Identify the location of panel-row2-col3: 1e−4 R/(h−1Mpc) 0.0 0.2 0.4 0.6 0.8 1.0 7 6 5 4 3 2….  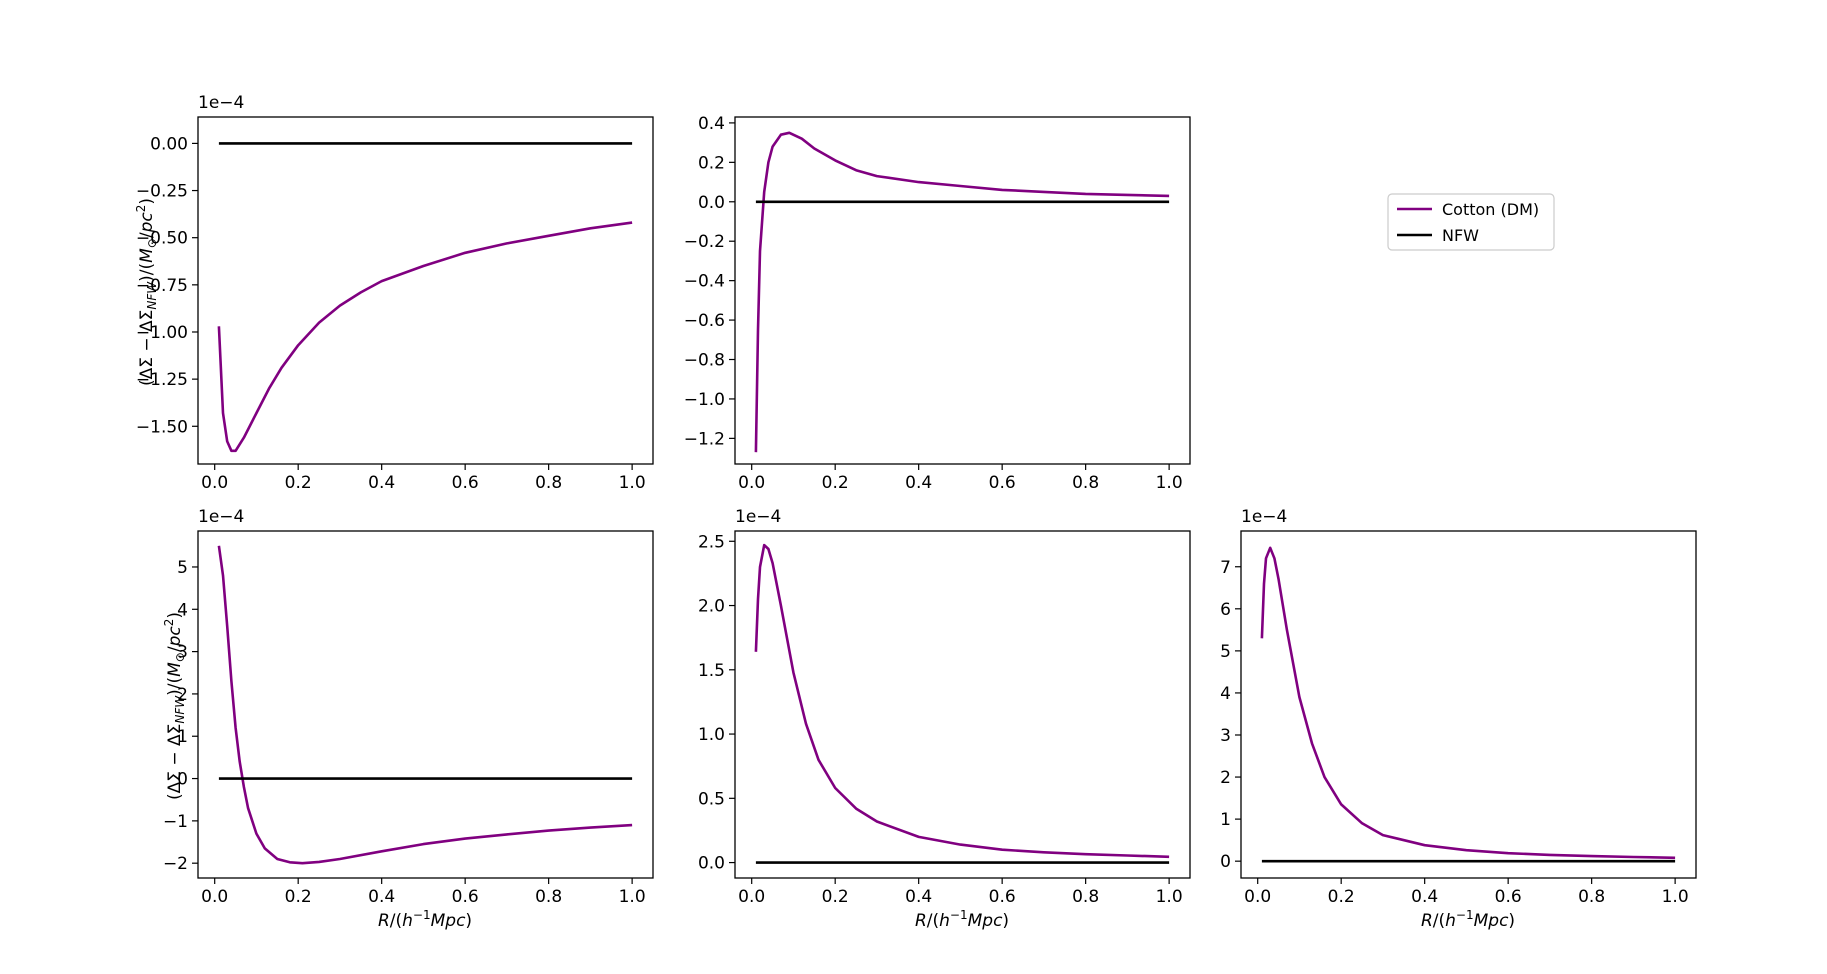
(1458, 719).